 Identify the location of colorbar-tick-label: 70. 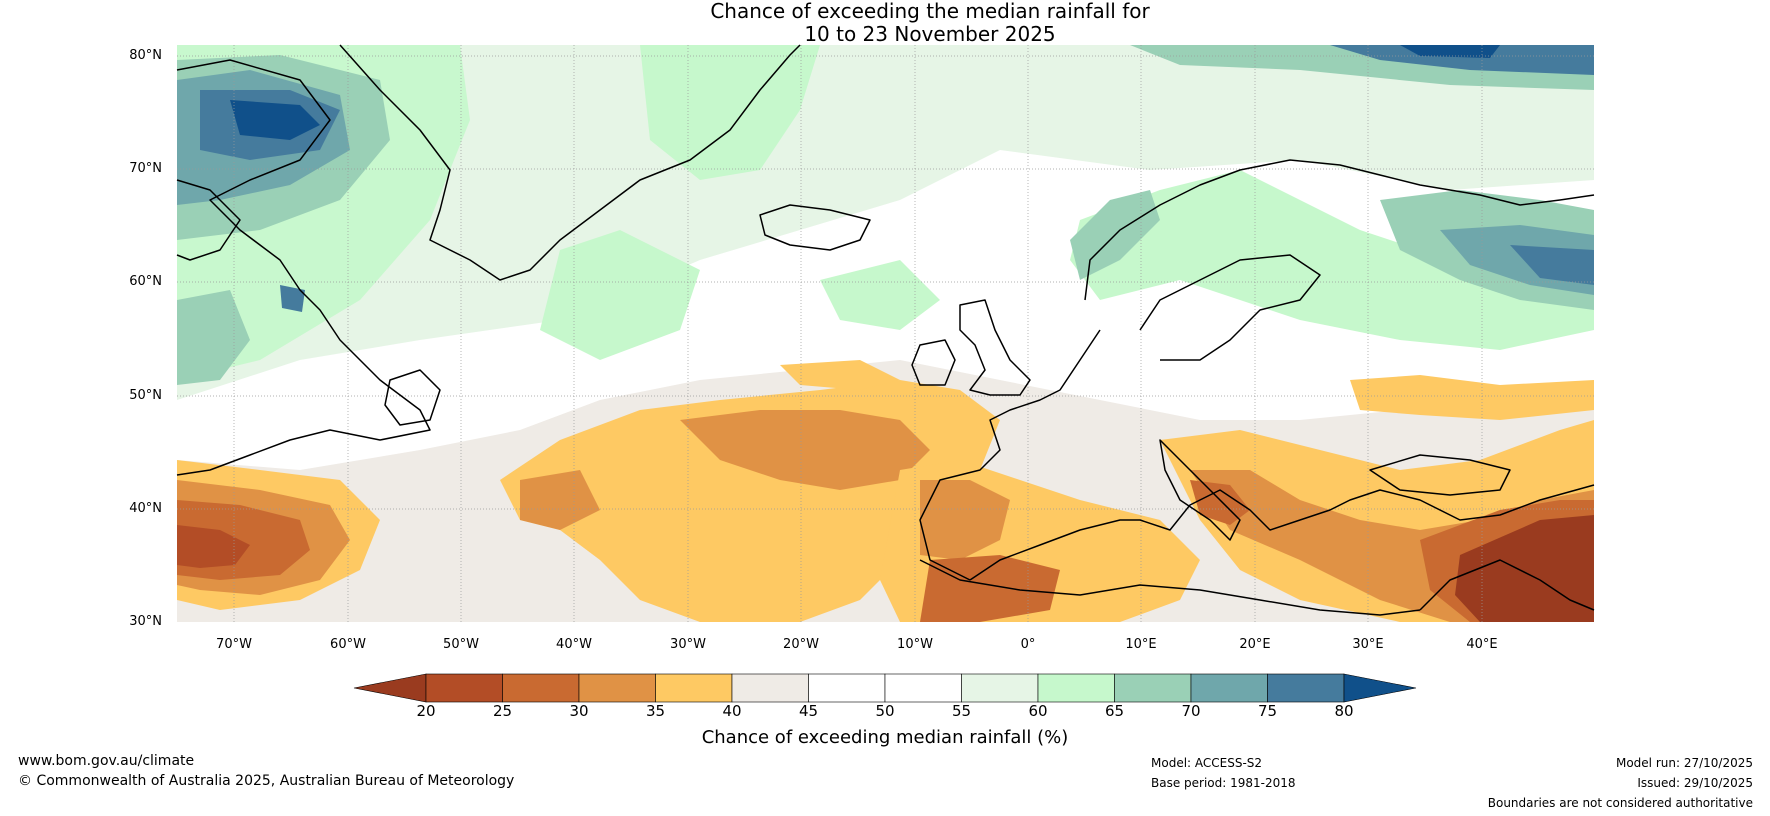
(1191, 711).